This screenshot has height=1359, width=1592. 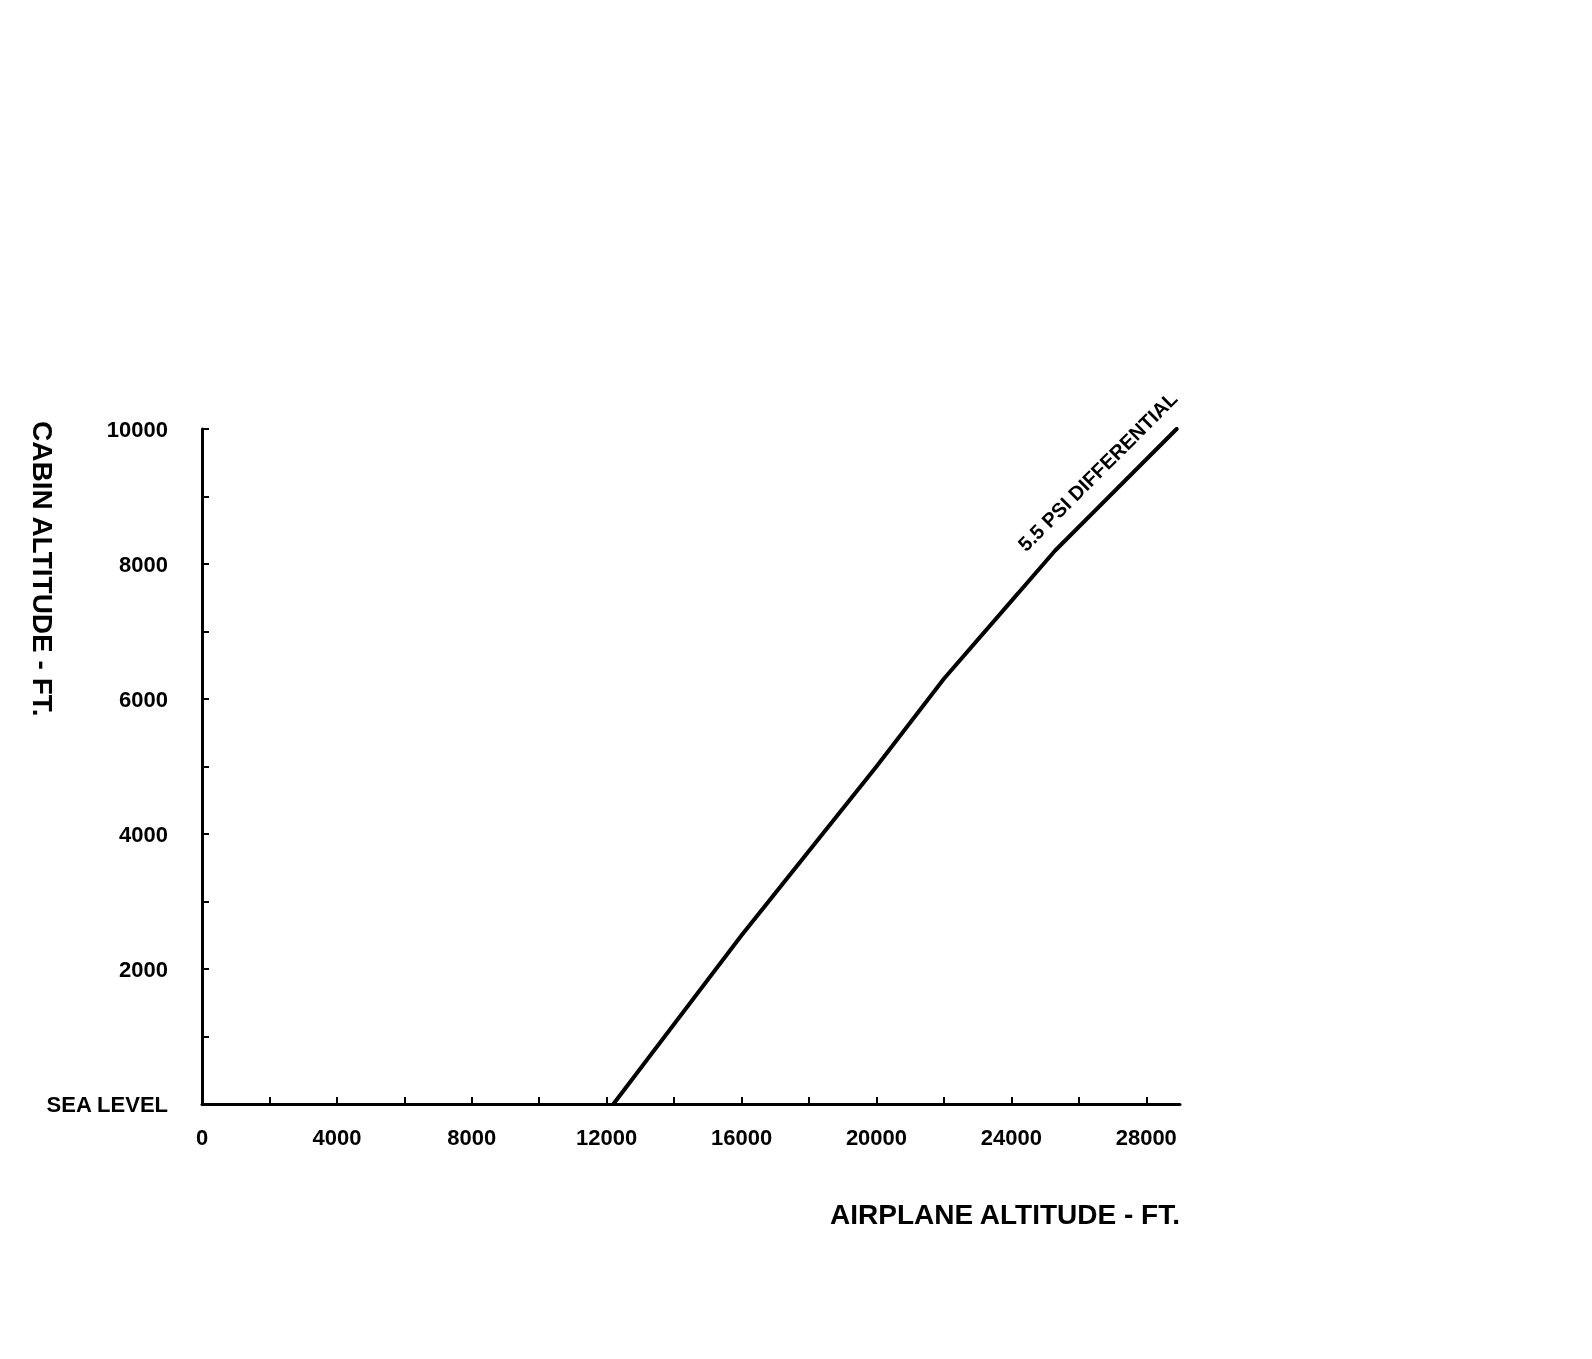 What do you see at coordinates (472, 1137) in the screenshot?
I see `x-tick-label: 8000` at bounding box center [472, 1137].